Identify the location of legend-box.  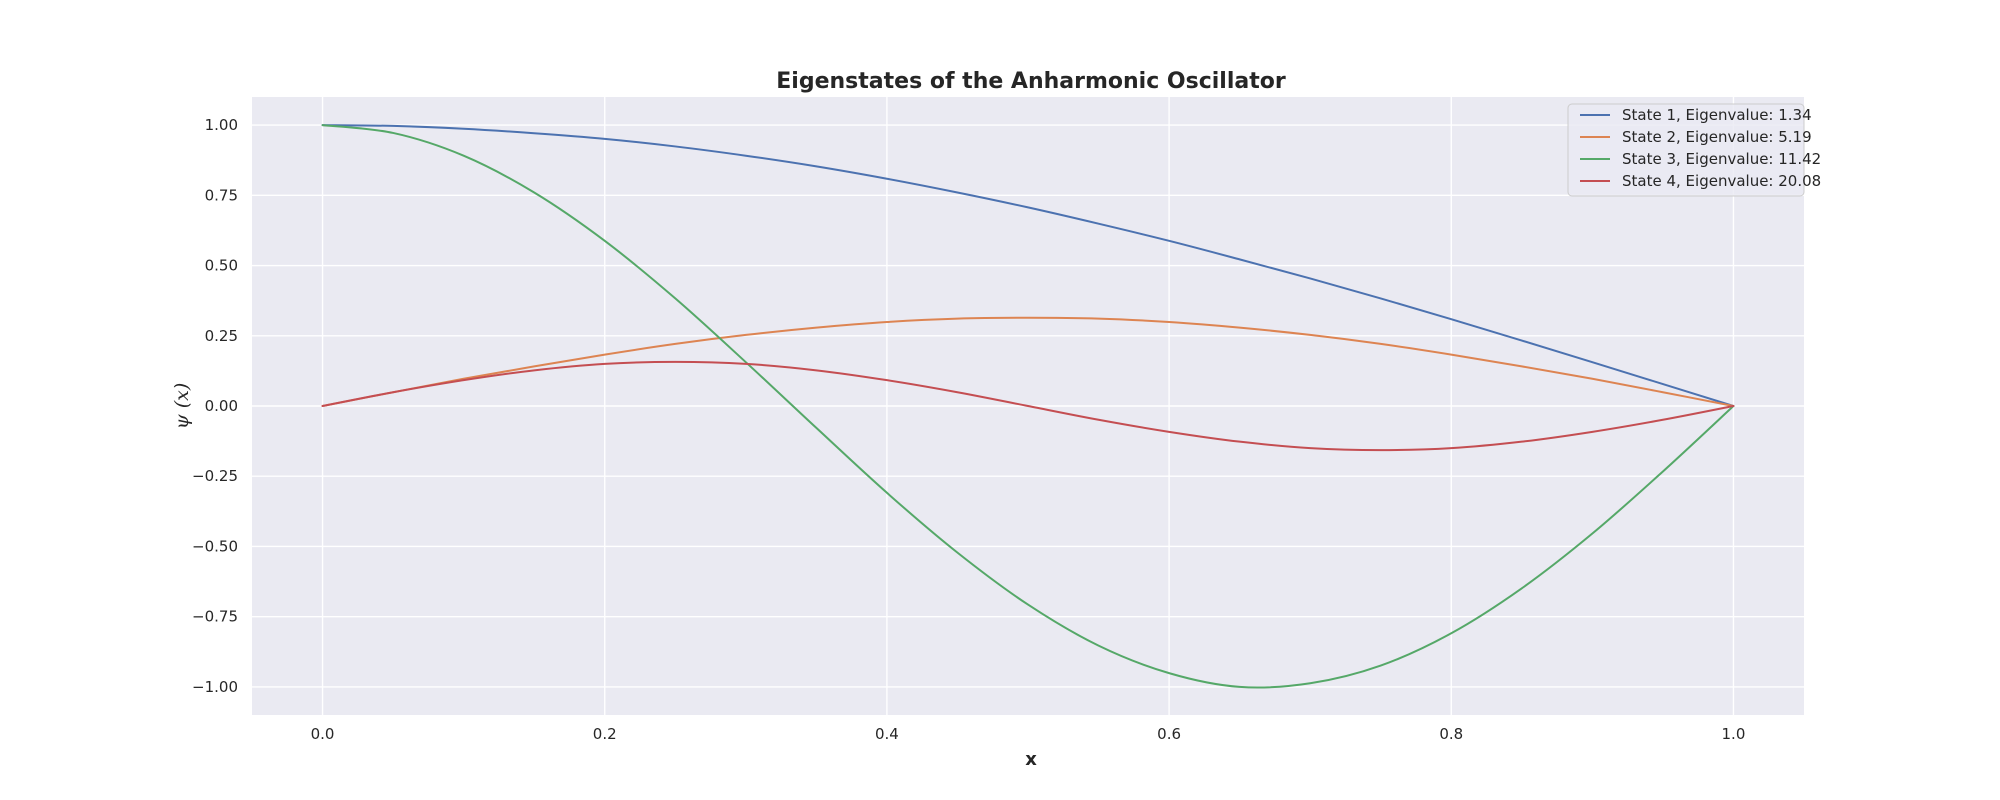
(1686, 150).